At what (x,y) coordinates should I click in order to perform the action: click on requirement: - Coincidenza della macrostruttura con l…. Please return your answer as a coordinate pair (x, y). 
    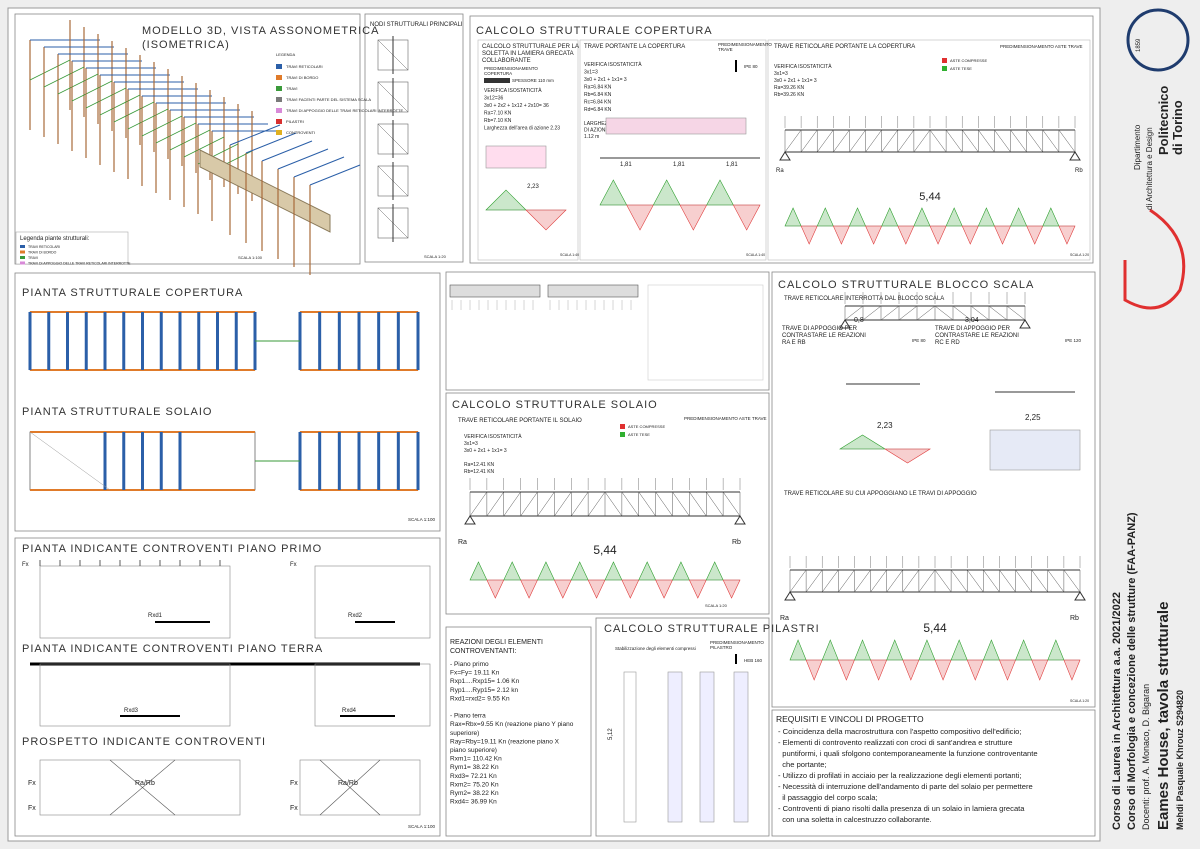
    Looking at the image, I should click on (900, 731).